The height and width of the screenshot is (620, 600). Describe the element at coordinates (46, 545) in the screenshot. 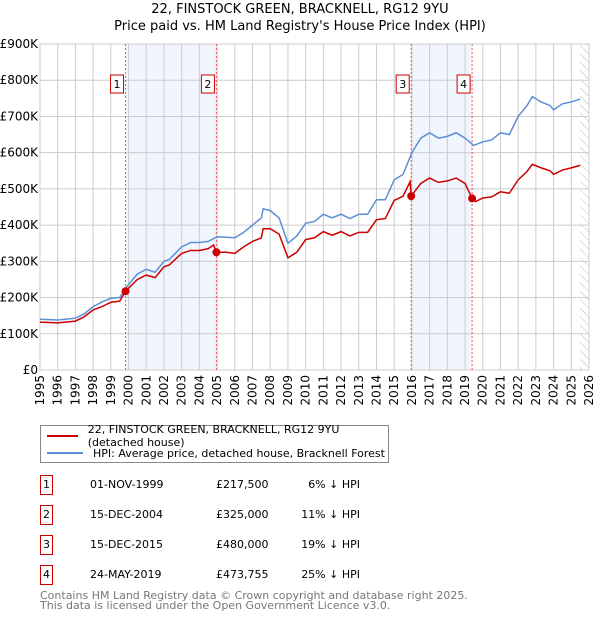

I see `transaction-number: 3` at that location.